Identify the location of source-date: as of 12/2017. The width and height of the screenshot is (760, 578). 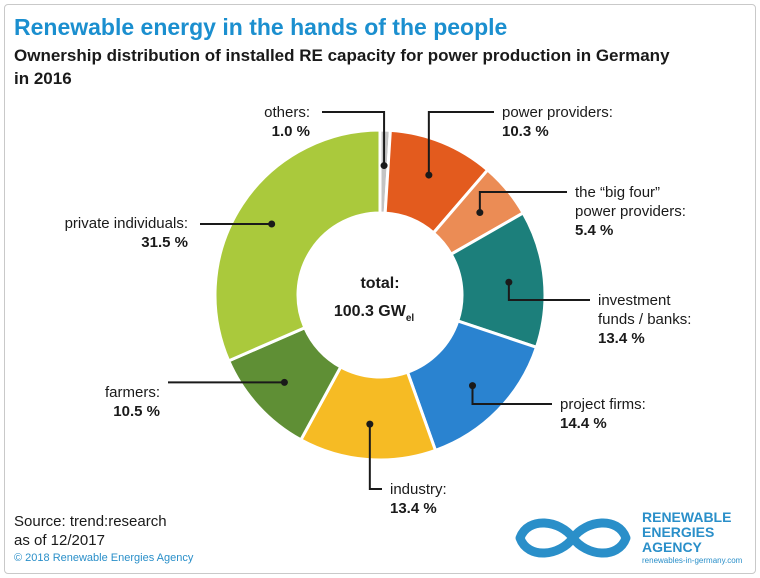
(59, 540).